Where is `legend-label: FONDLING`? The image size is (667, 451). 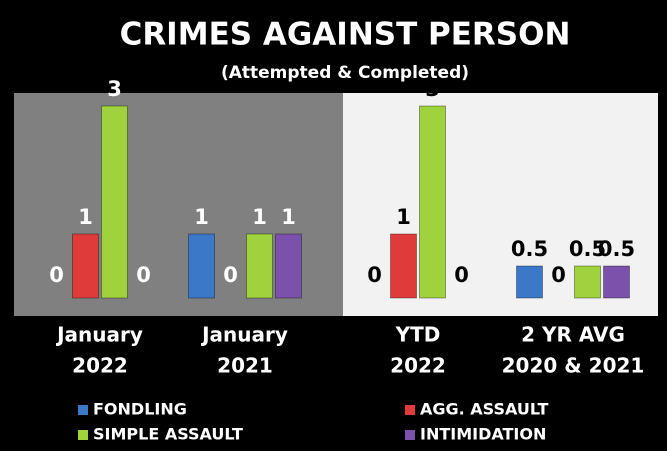
legend-label: FONDLING is located at coordinates (140, 409).